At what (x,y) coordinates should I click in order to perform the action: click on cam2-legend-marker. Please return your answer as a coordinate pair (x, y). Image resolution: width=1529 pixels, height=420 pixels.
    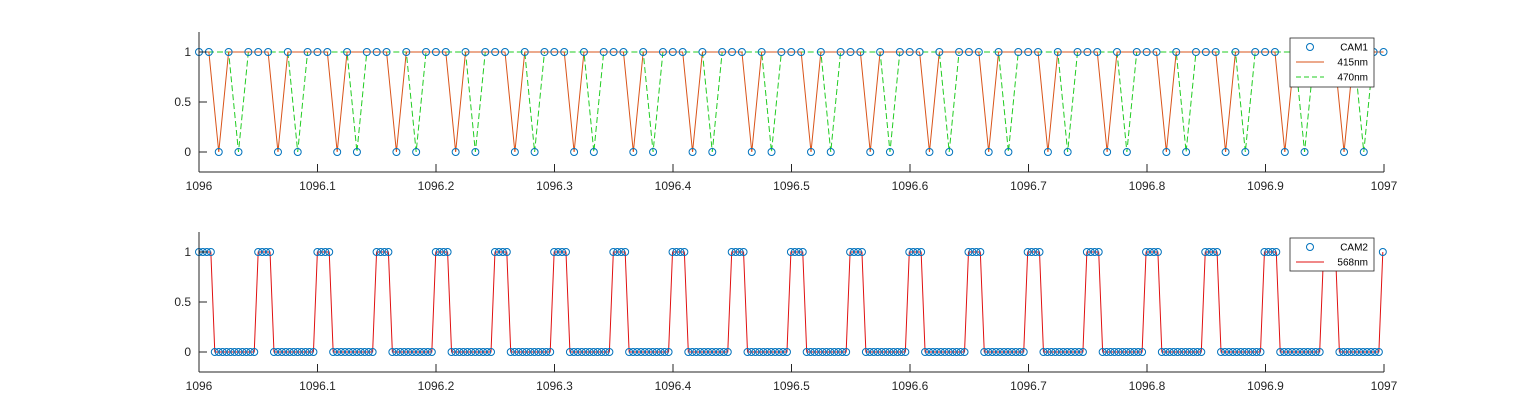
    Looking at the image, I should click on (1310, 247).